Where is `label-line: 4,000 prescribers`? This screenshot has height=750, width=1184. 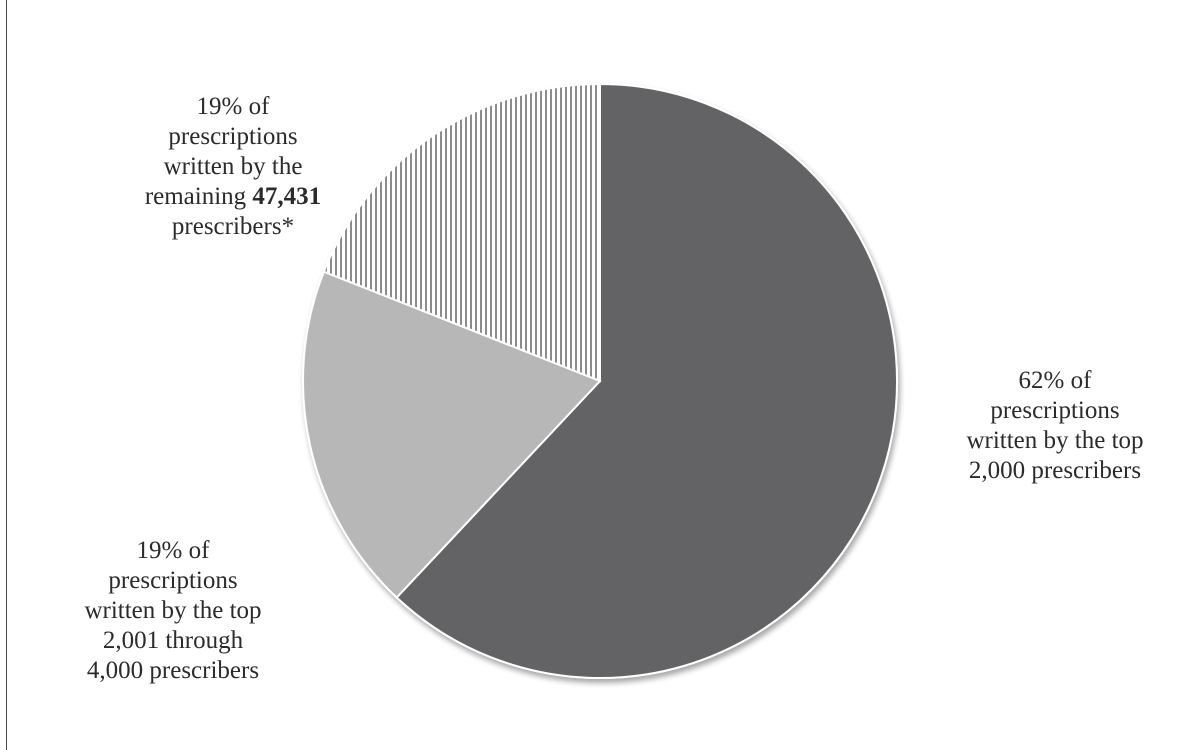 label-line: 4,000 prescribers is located at coordinates (173, 670).